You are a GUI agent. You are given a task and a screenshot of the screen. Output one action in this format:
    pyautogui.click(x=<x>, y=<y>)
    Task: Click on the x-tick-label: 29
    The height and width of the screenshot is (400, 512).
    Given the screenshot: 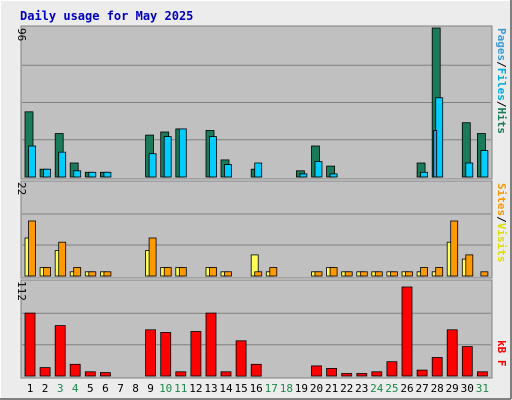 What is the action you would take?
    pyautogui.click(x=452, y=388)
    